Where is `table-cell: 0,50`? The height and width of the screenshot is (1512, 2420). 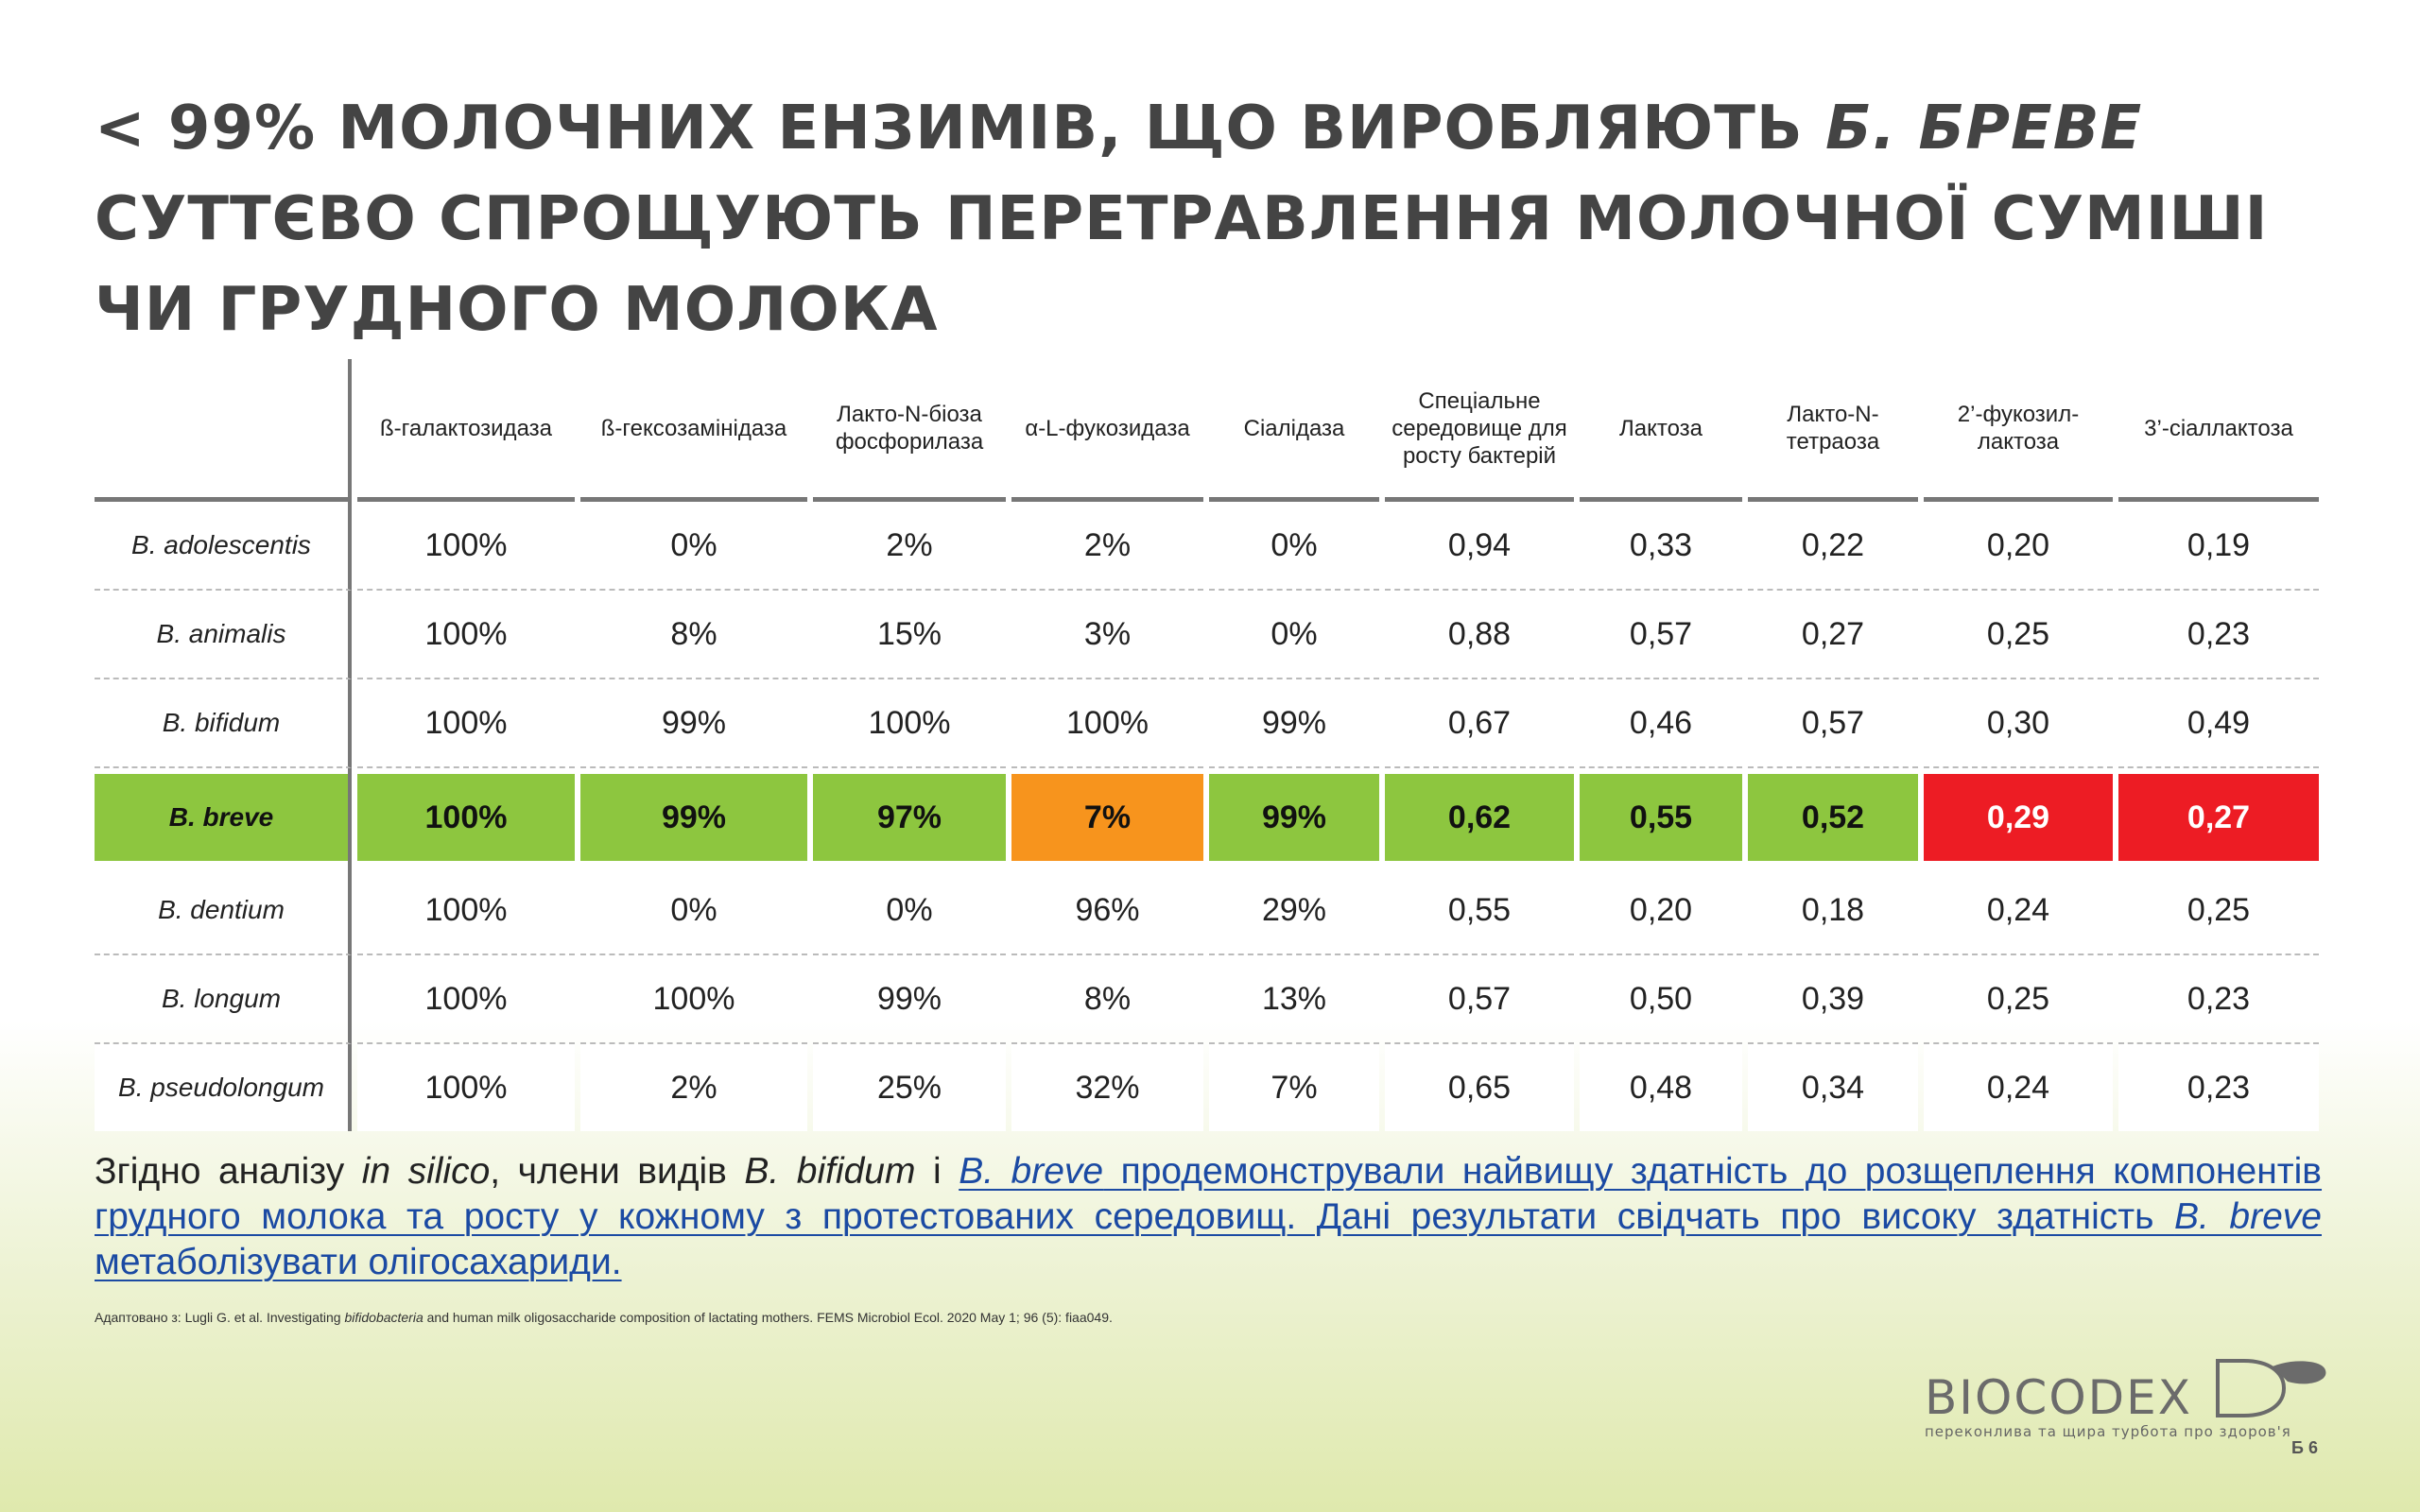 table-cell: 0,50 is located at coordinates (1661, 999).